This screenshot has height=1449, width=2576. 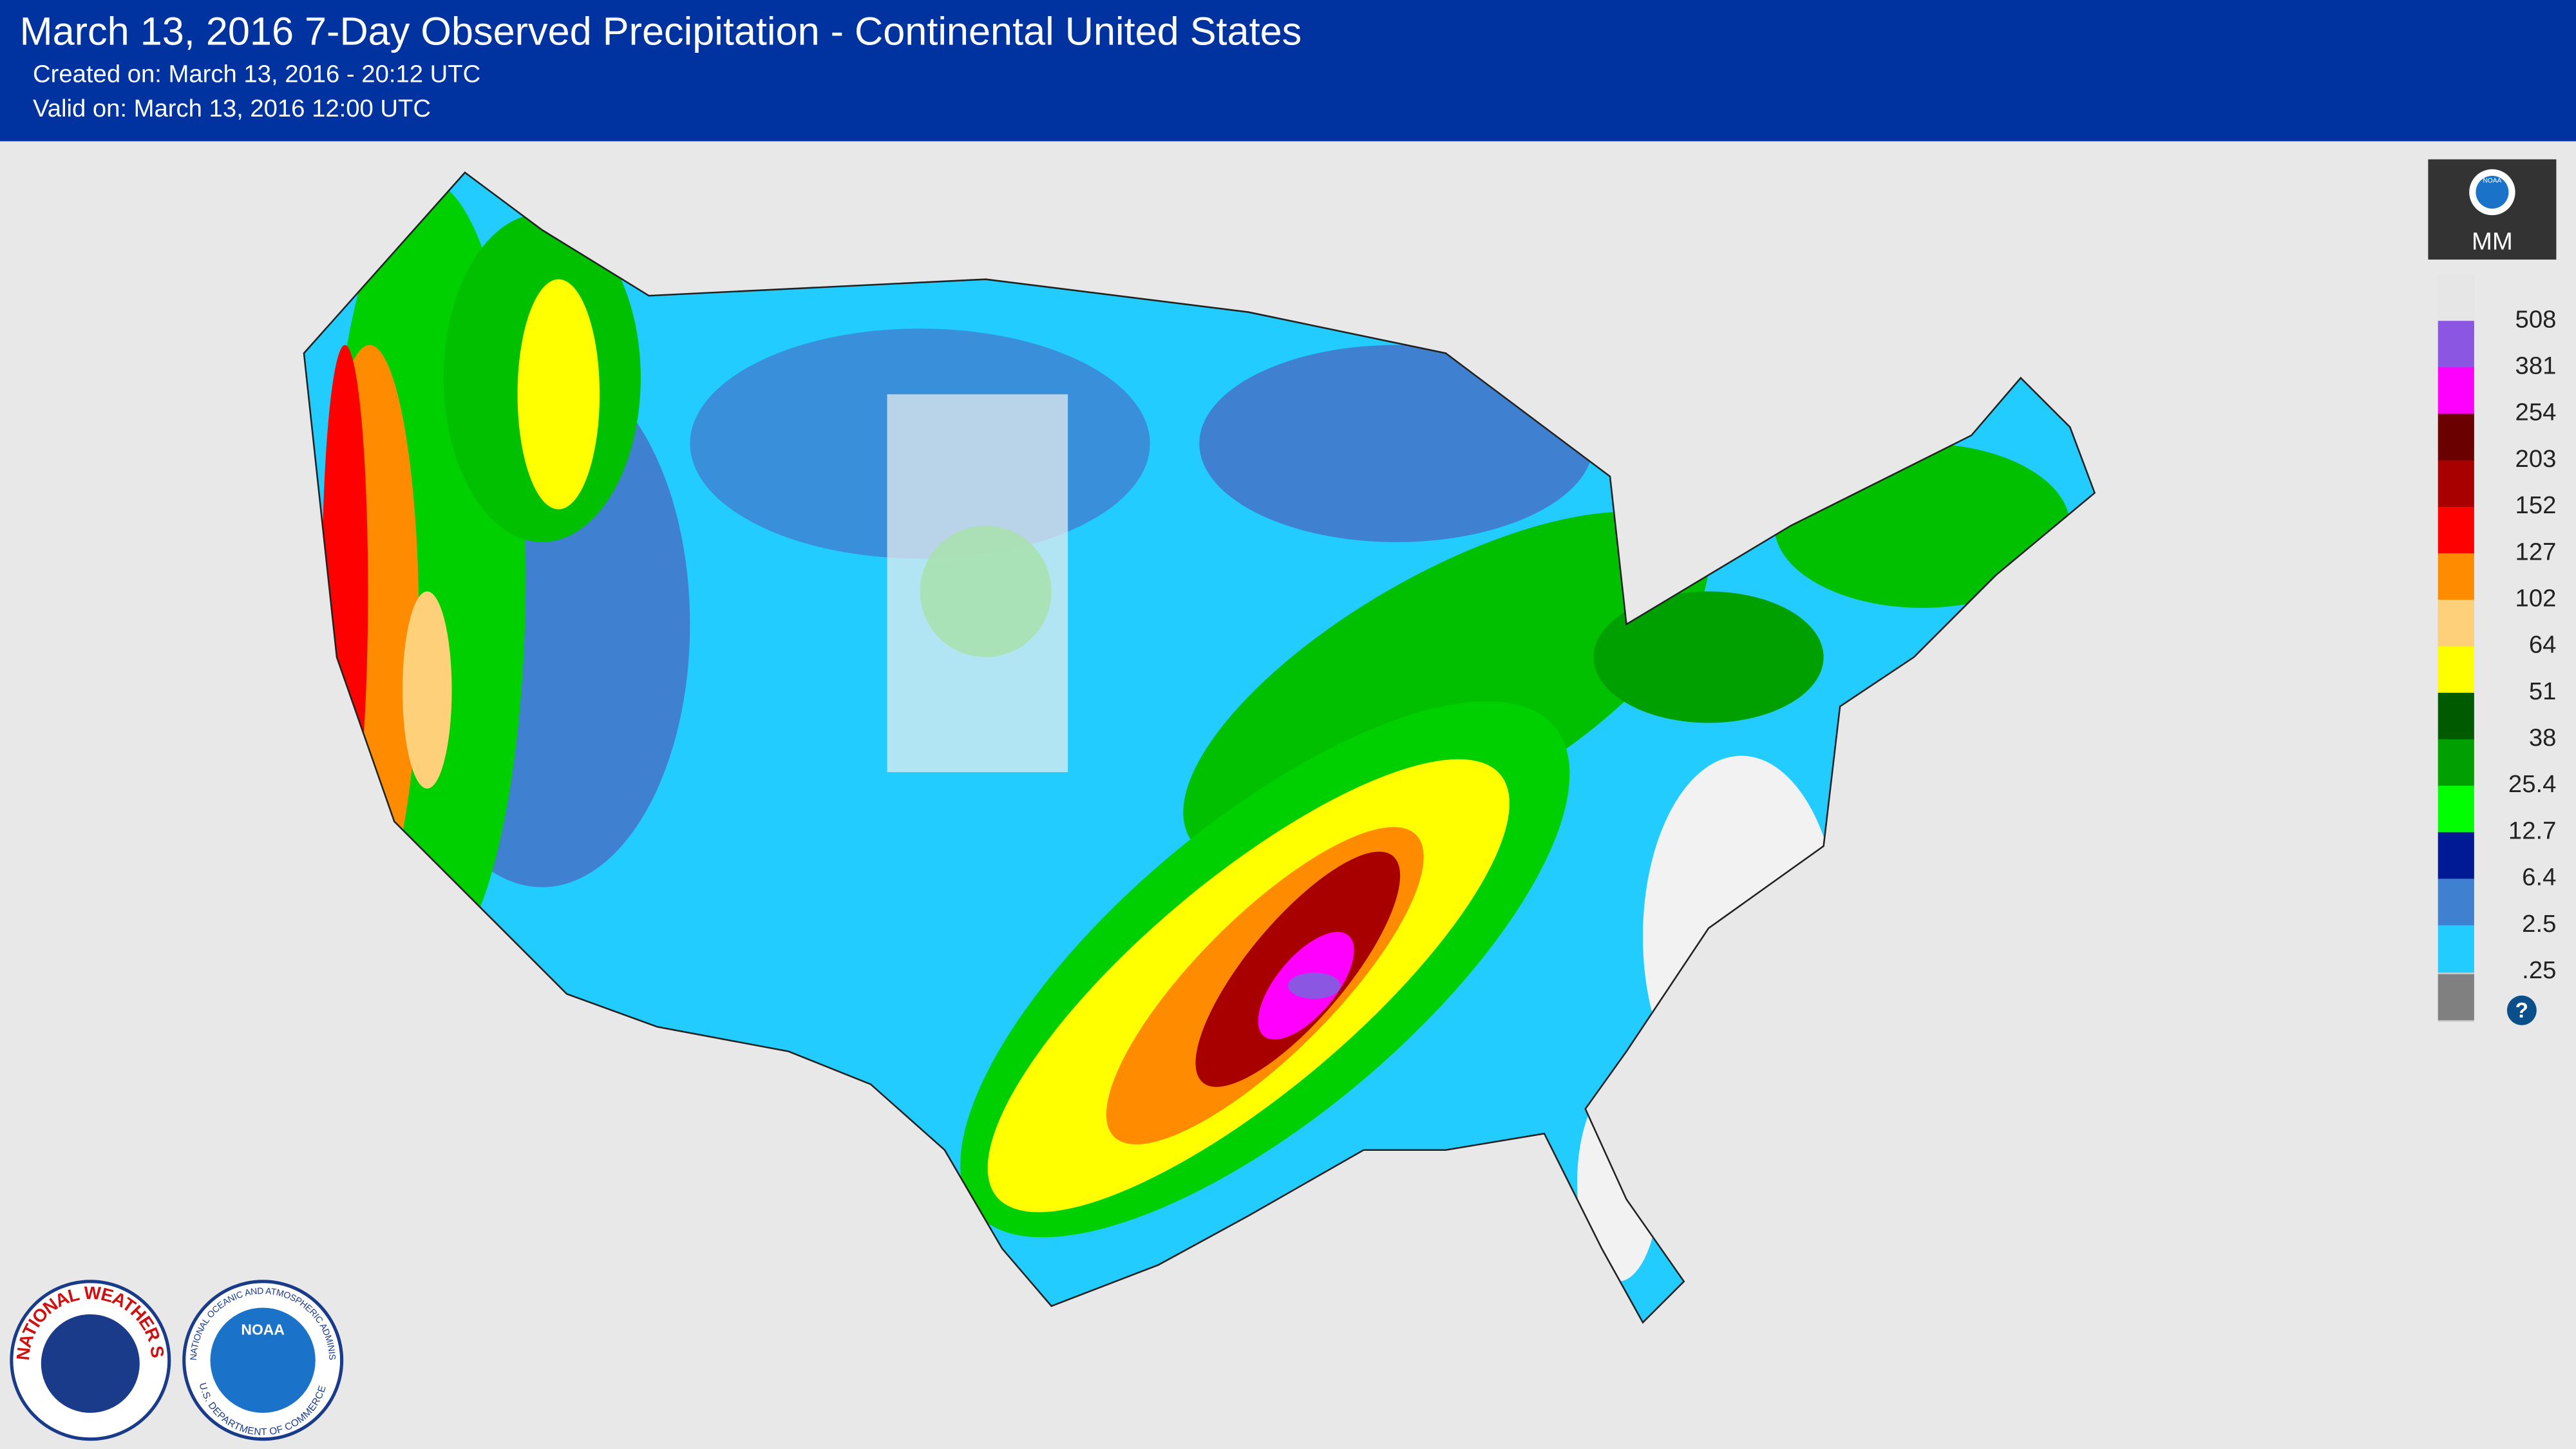 I want to click on noaa-badge-inner, so click(x=2492, y=192).